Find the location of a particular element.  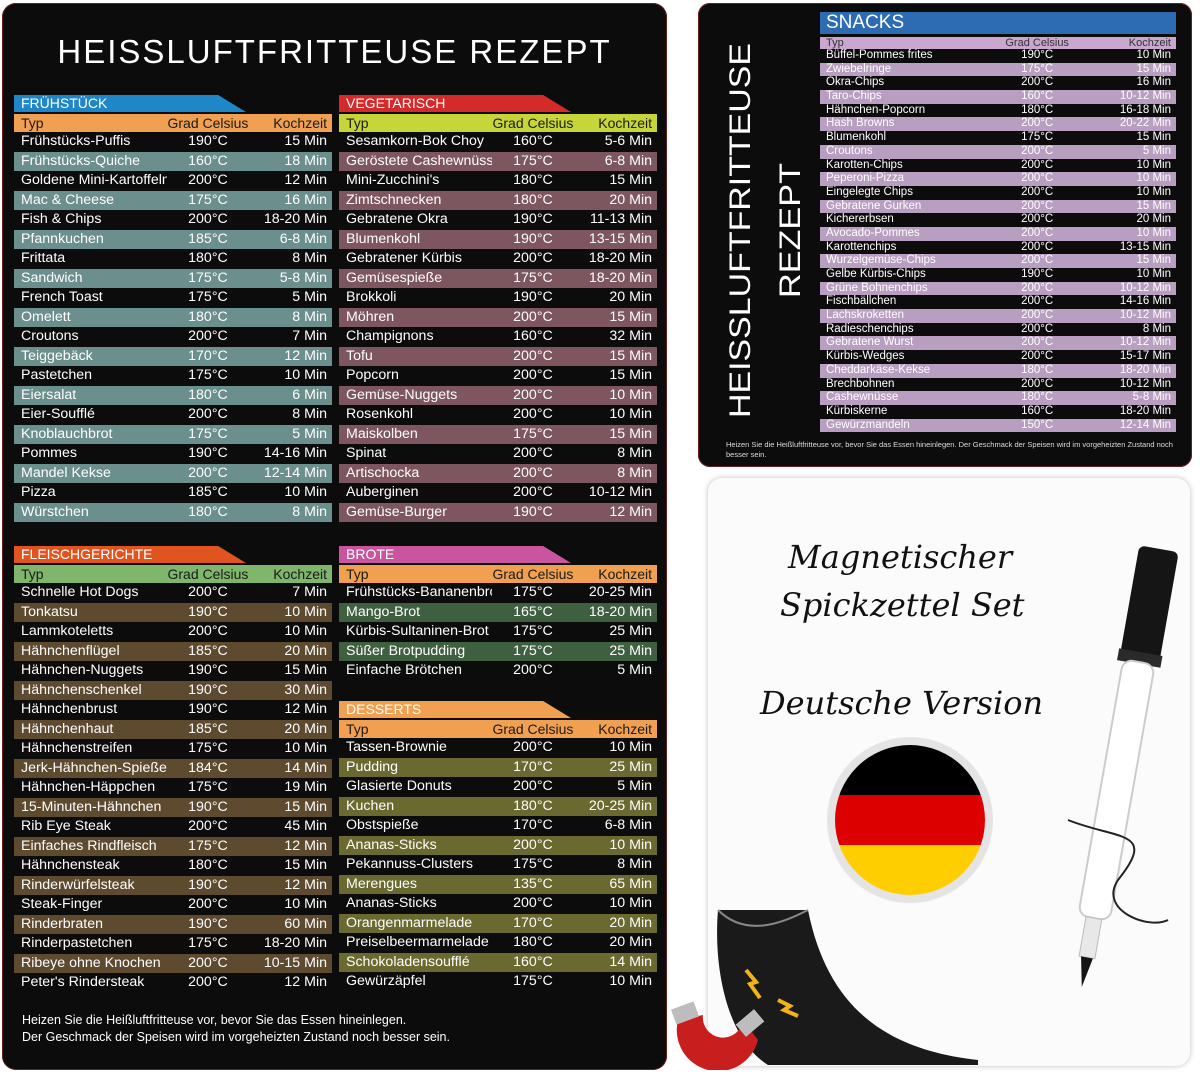

table-row: Blumenkohl 190°C 13-15 Min is located at coordinates (498, 239).